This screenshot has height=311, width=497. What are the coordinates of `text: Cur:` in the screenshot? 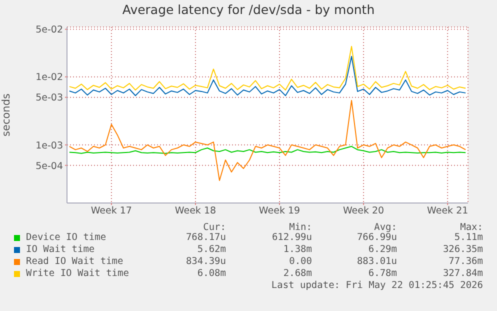 It's located at (214, 227).